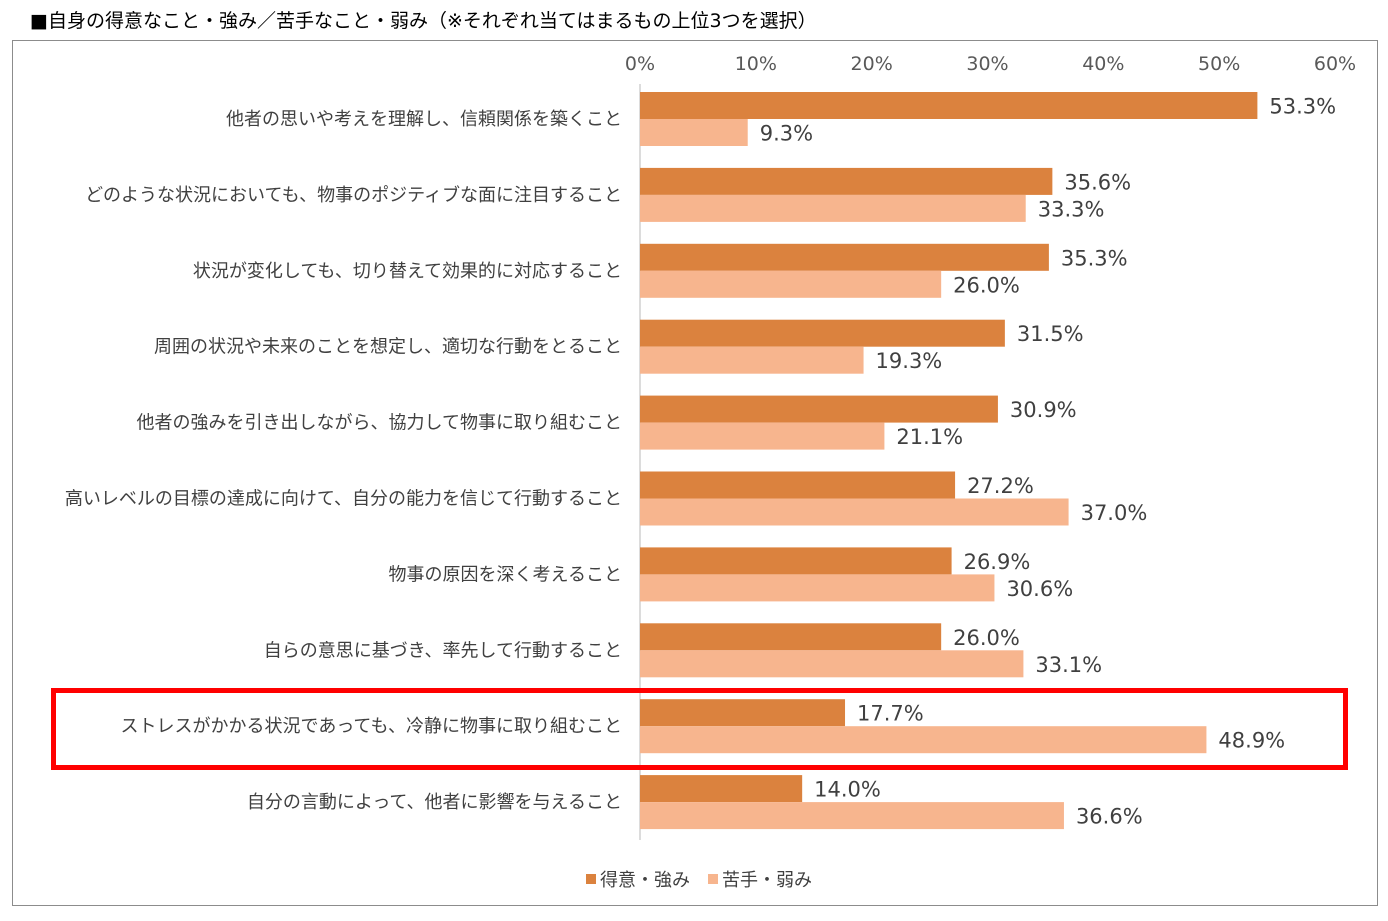 The height and width of the screenshot is (921, 1388). What do you see at coordinates (929, 437) in the screenshot?
I see `data-label-weakness: 21.1%` at bounding box center [929, 437].